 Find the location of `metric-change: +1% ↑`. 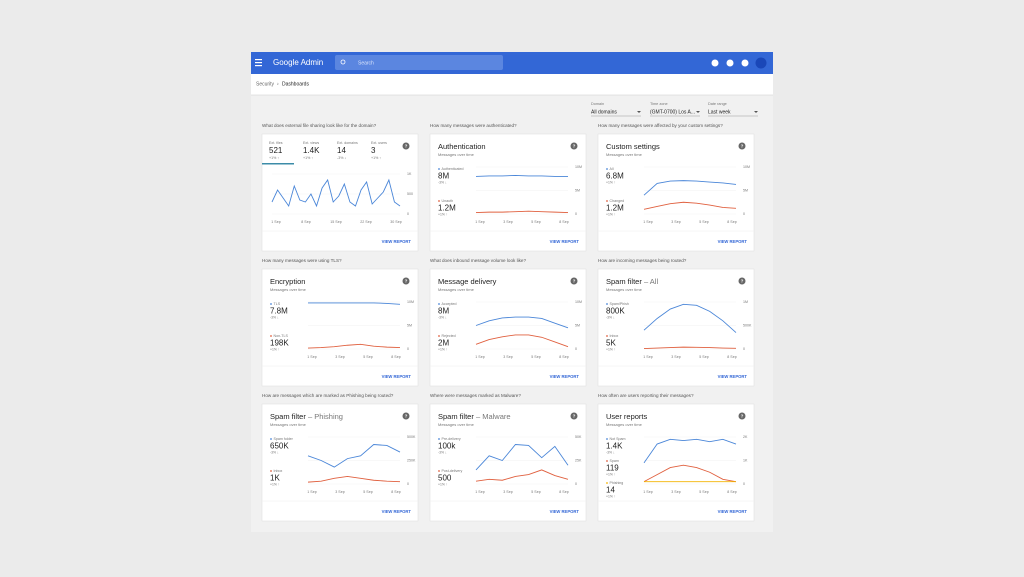

metric-change: +1% ↑ is located at coordinates (611, 214).